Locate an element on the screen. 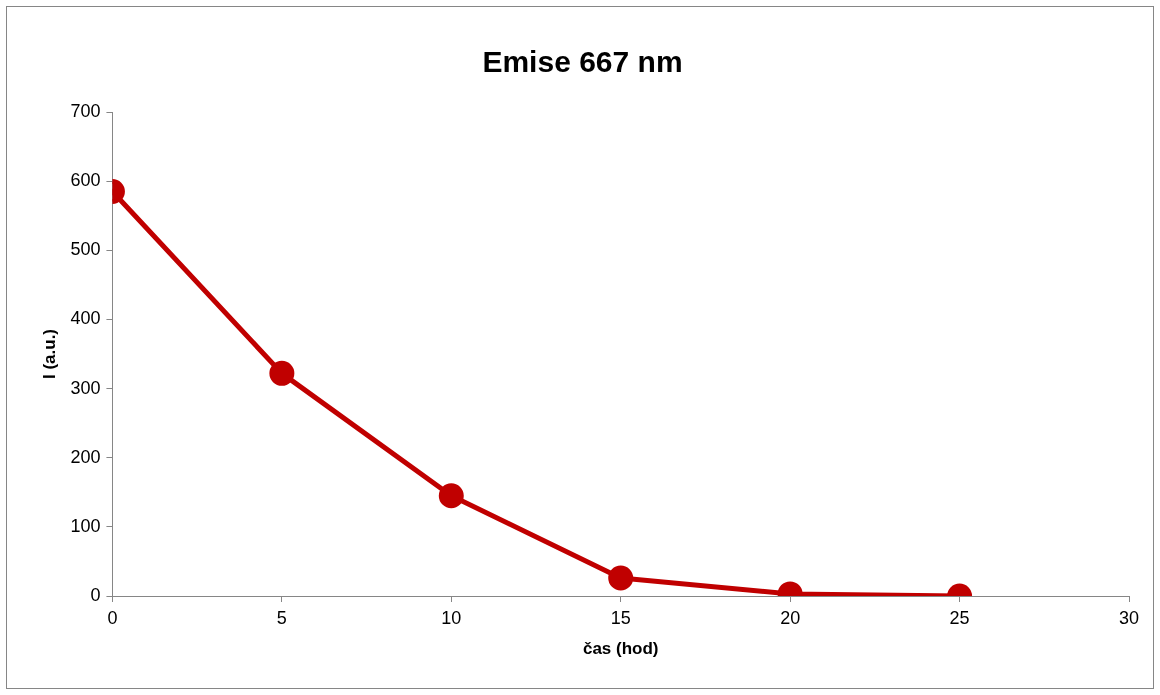 This screenshot has height=695, width=1160. y-tick-label: 700 is located at coordinates (85, 110).